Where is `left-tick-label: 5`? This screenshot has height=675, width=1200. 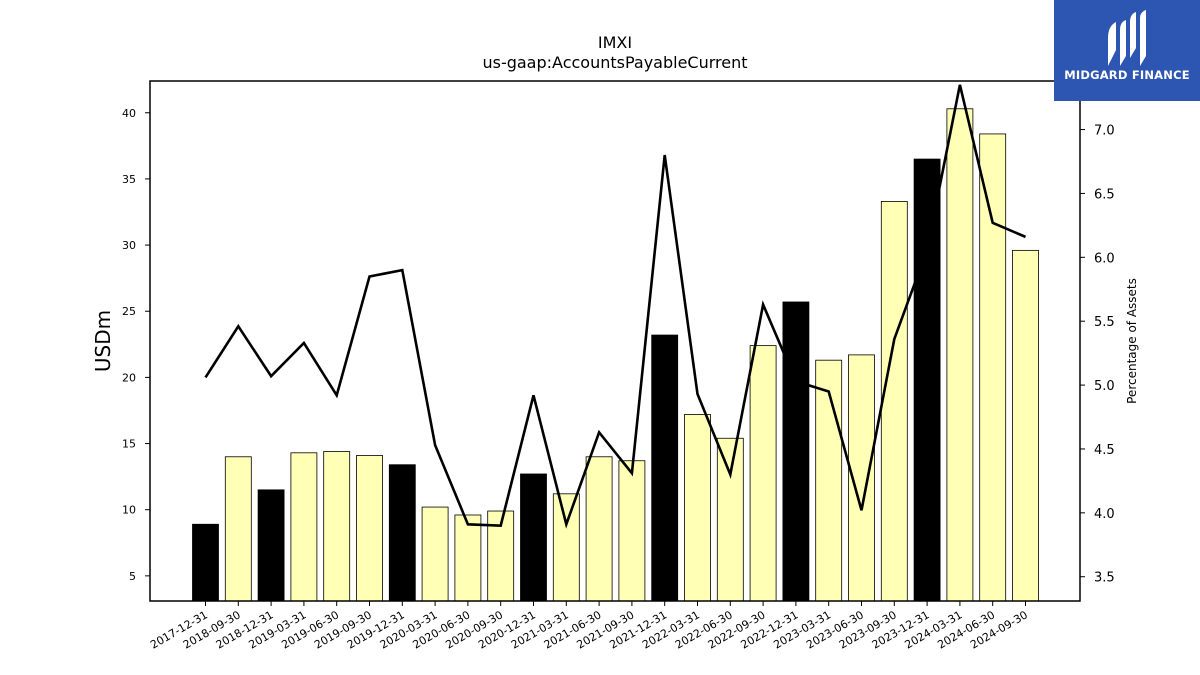 left-tick-label: 5 is located at coordinates (132, 576).